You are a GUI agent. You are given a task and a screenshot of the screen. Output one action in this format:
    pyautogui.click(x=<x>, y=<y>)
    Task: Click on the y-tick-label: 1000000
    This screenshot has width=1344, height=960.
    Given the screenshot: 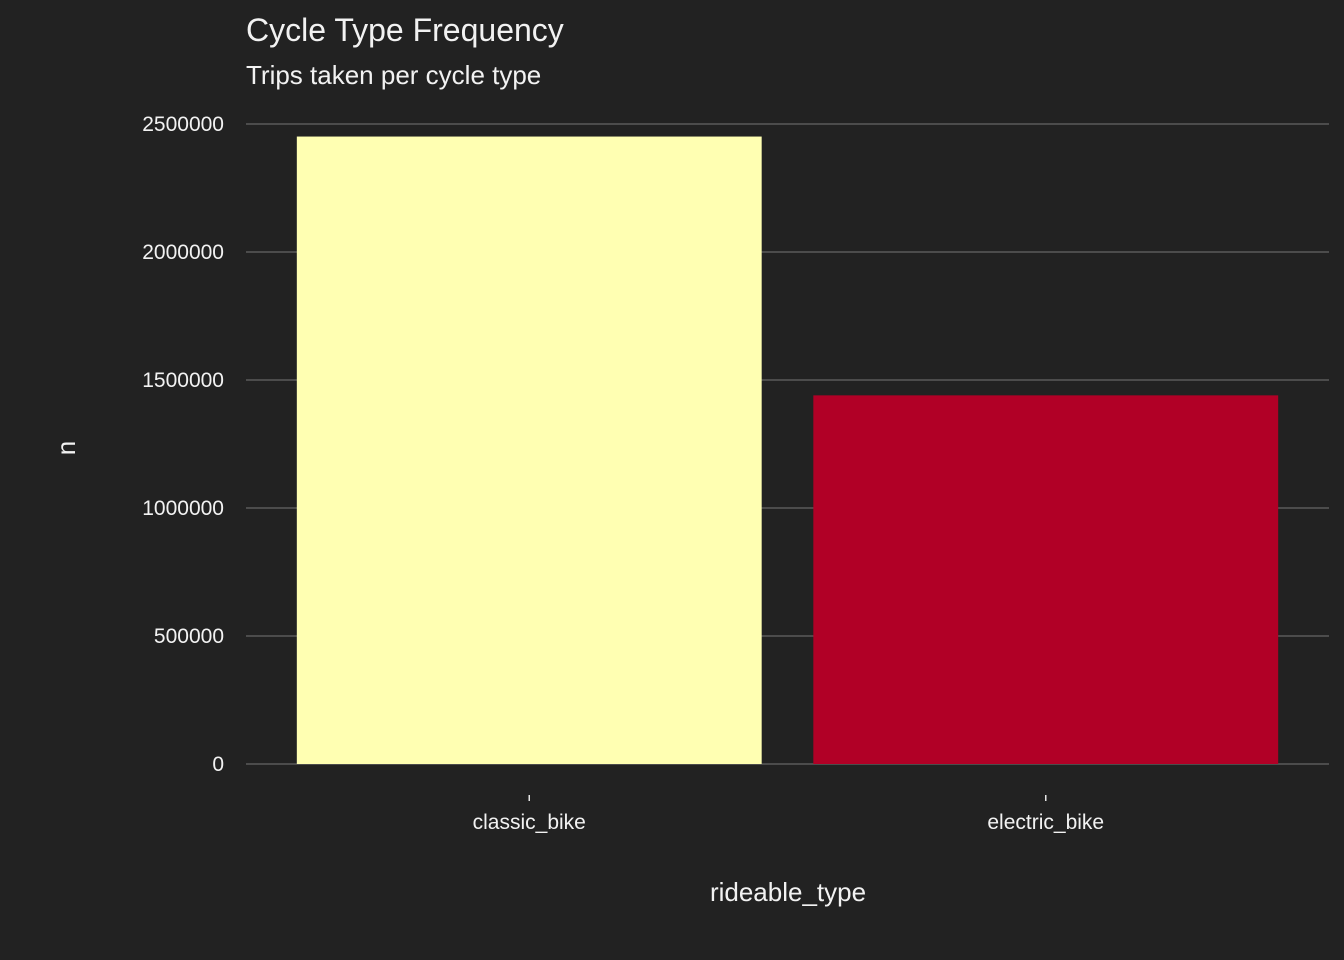 What is the action you would take?
    pyautogui.click(x=183, y=508)
    